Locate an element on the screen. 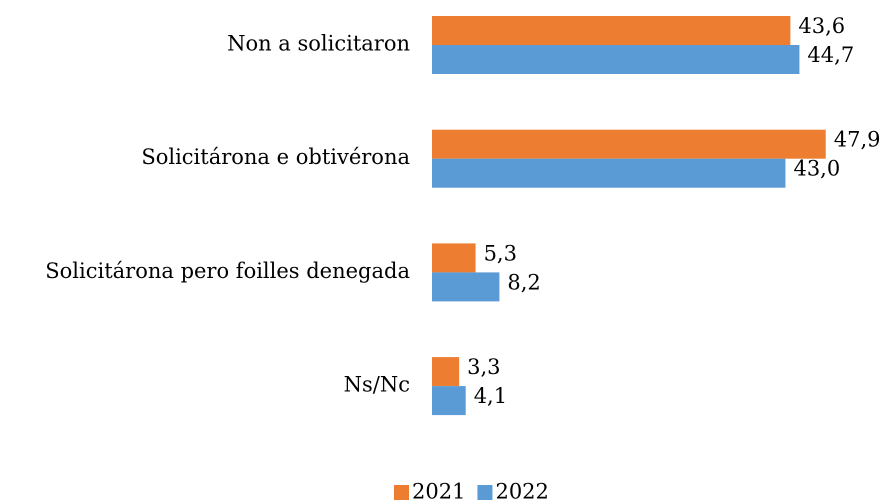 This screenshot has width=889, height=504. value-label: 47,9 is located at coordinates (857, 140).